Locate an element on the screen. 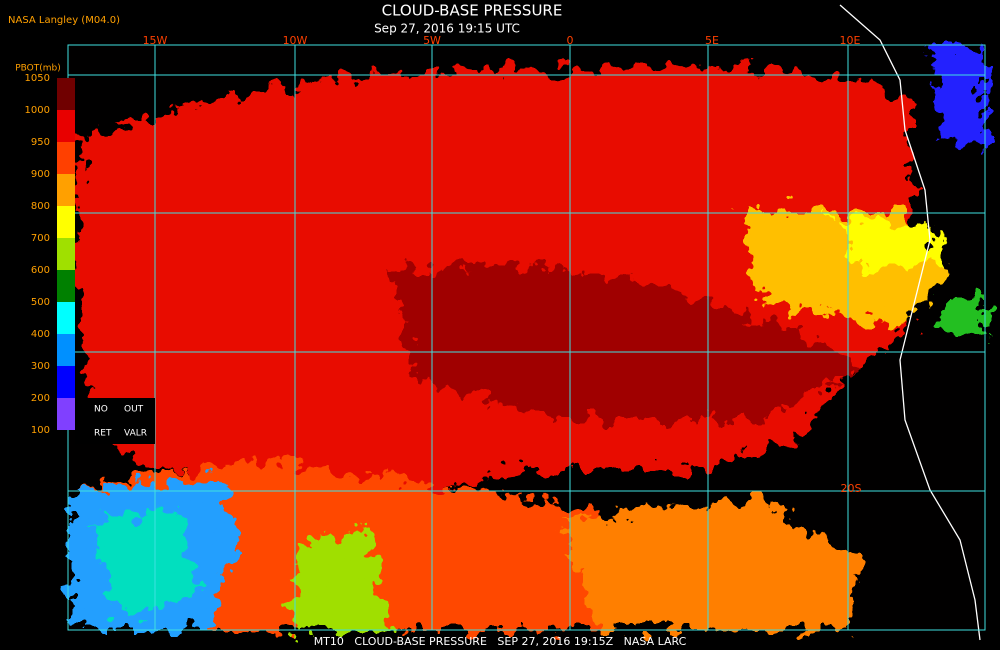  legend-note-box is located at coordinates (115, 421).